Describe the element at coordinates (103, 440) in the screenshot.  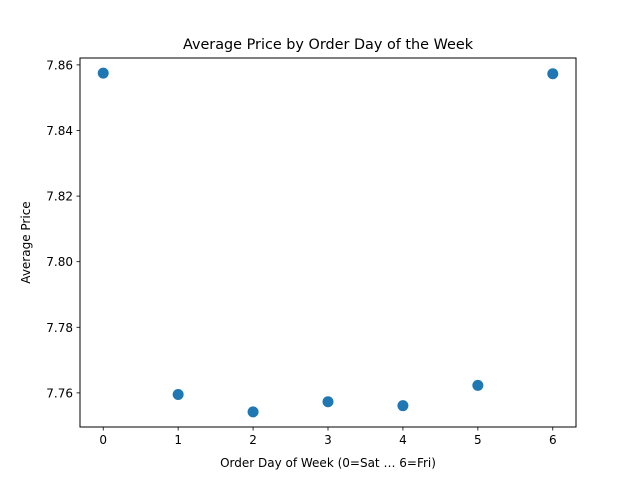
I see `x-tick-label: 0` at that location.